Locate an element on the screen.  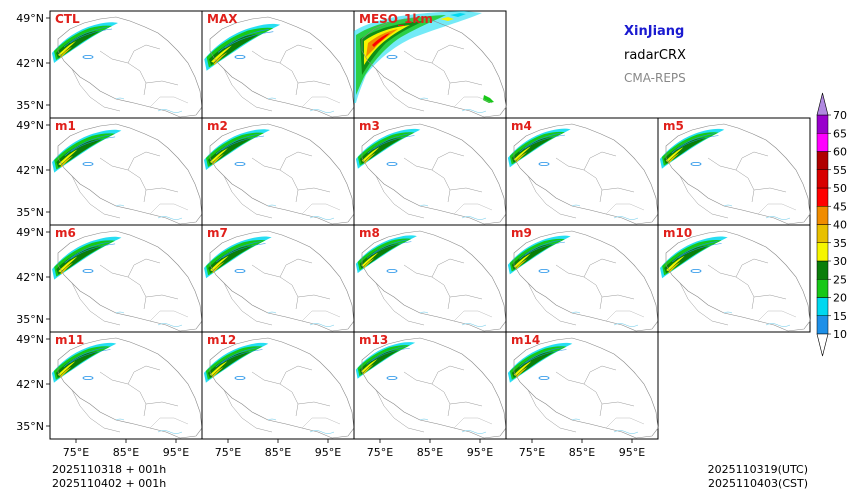
map-panel-m11: m11 is located at coordinates (126, 385).